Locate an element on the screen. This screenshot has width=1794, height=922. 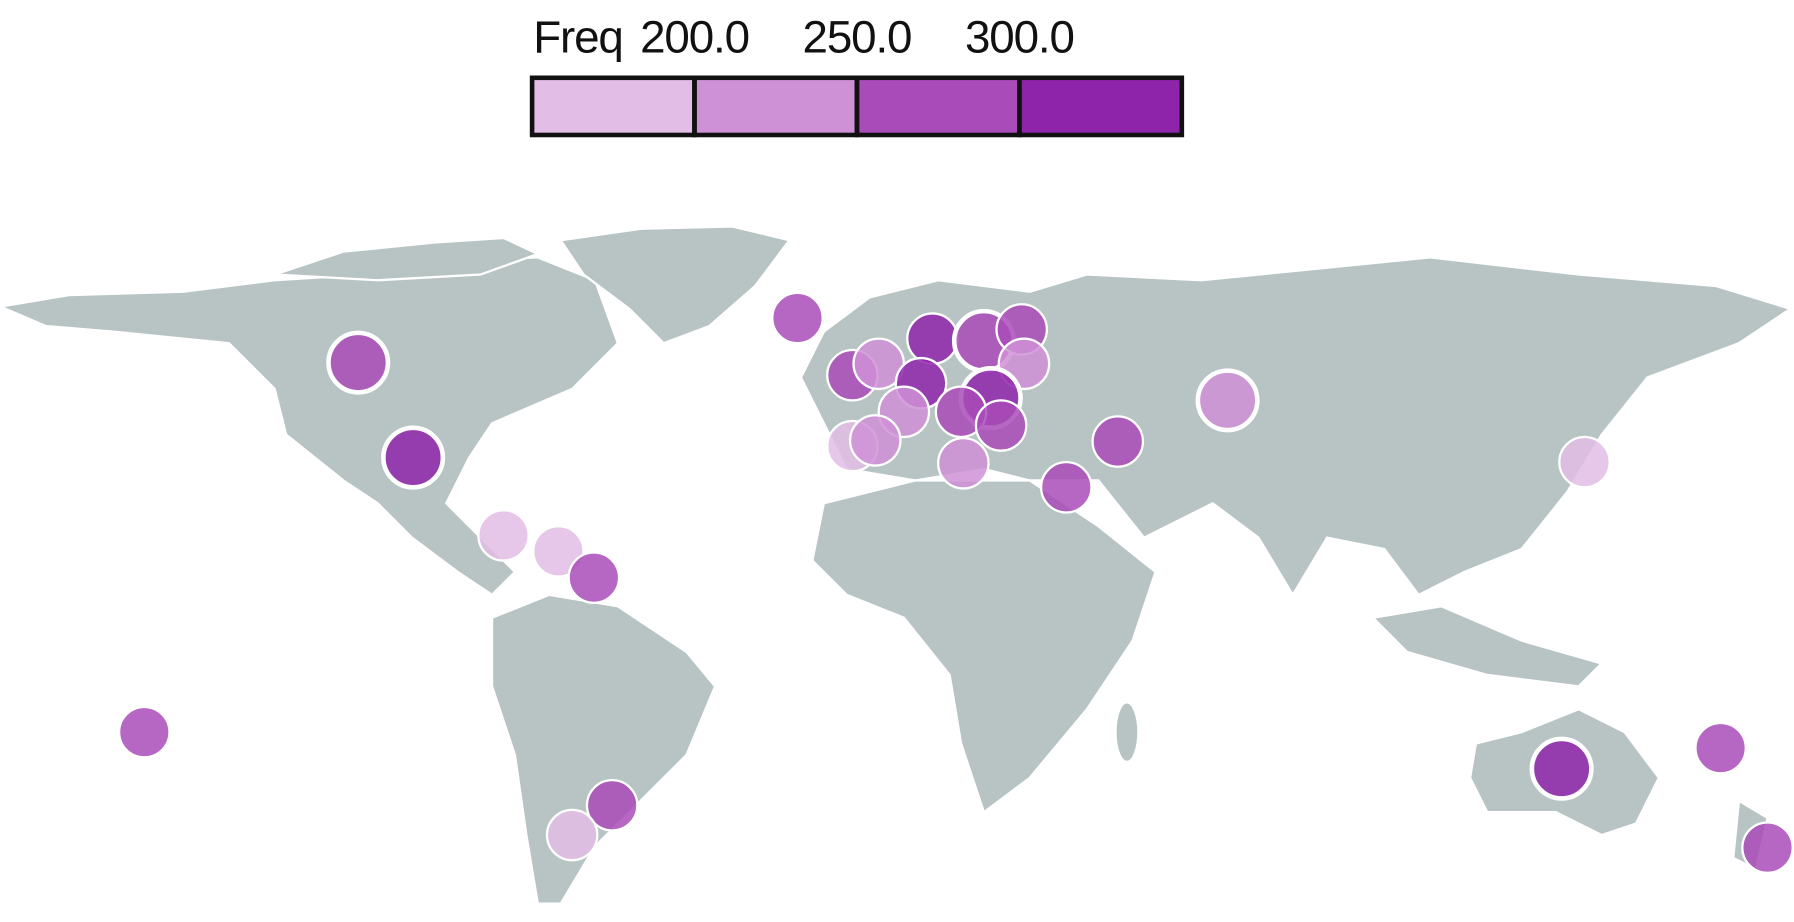
legend-tick-label: 250.0 is located at coordinates (857, 37).